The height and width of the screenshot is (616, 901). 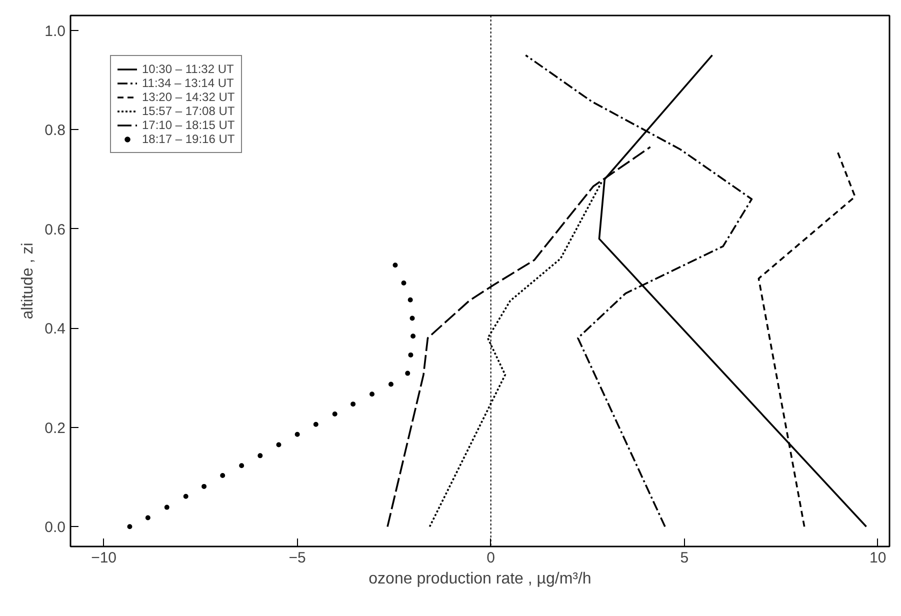 I want to click on x-axis-title: ozone production rate , µg/m³/h, so click(x=480, y=579).